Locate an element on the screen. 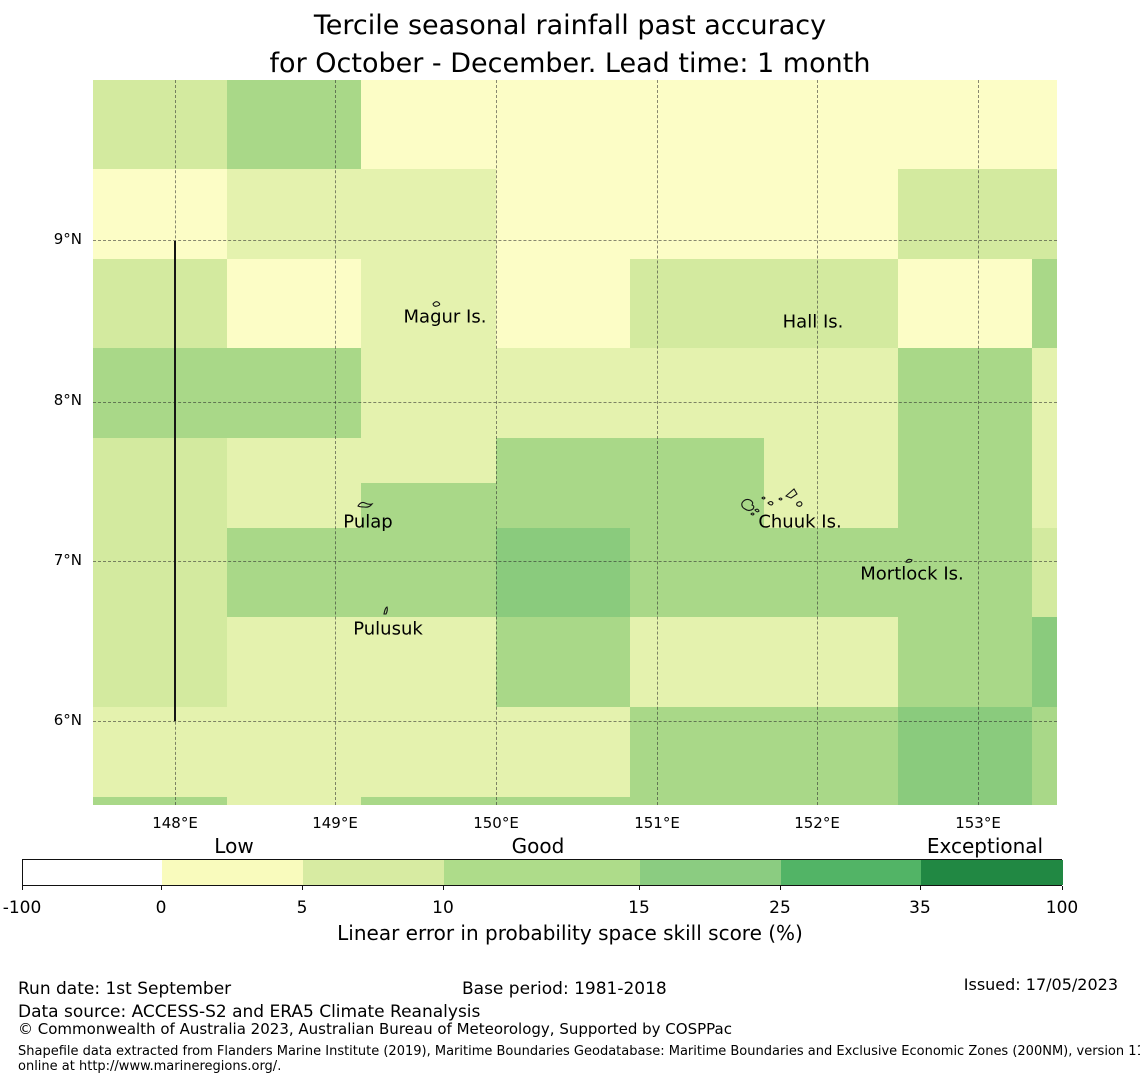 This screenshot has width=1140, height=1080. colorbar-band-label: Exceptional is located at coordinates (985, 846).